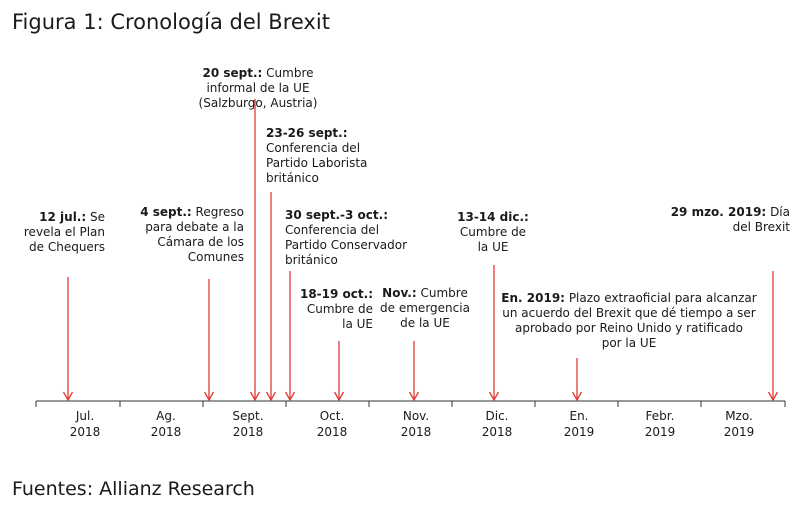 The image size is (812, 512). What do you see at coordinates (425, 308) in the screenshot?
I see `event-emergency-summit: Nov.: Cumbre de emergencia de la UE` at bounding box center [425, 308].